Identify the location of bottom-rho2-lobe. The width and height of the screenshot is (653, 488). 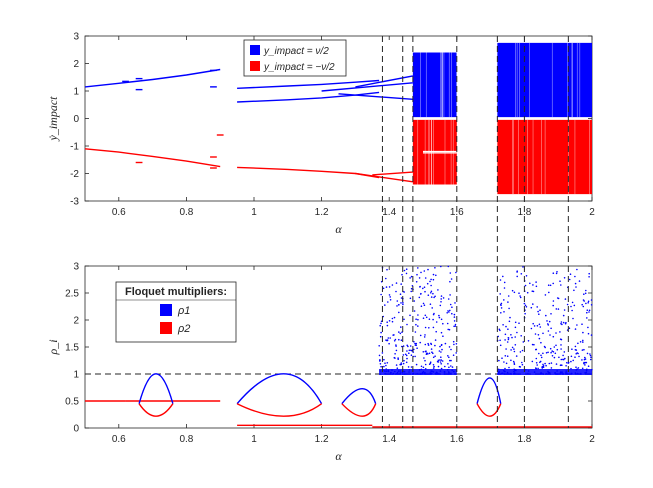
(489, 410).